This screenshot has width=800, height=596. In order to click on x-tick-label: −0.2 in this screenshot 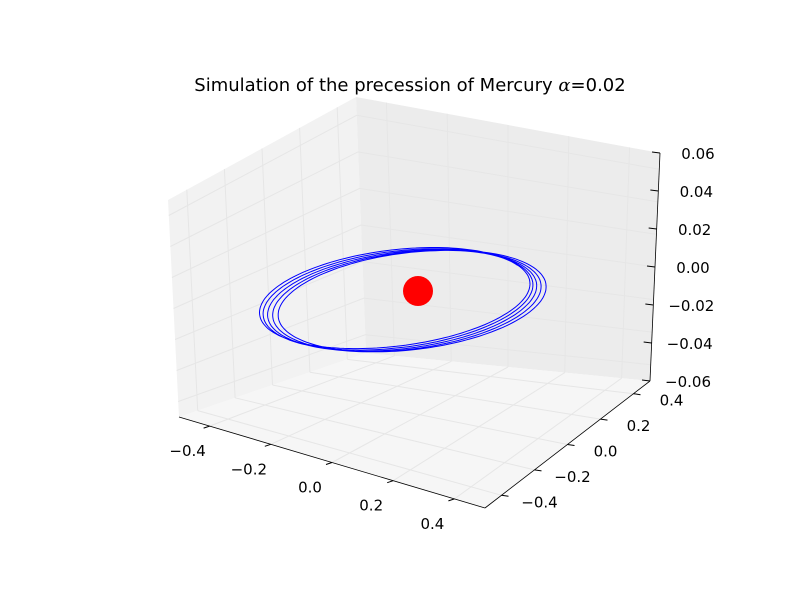, I will do `click(249, 469)`.